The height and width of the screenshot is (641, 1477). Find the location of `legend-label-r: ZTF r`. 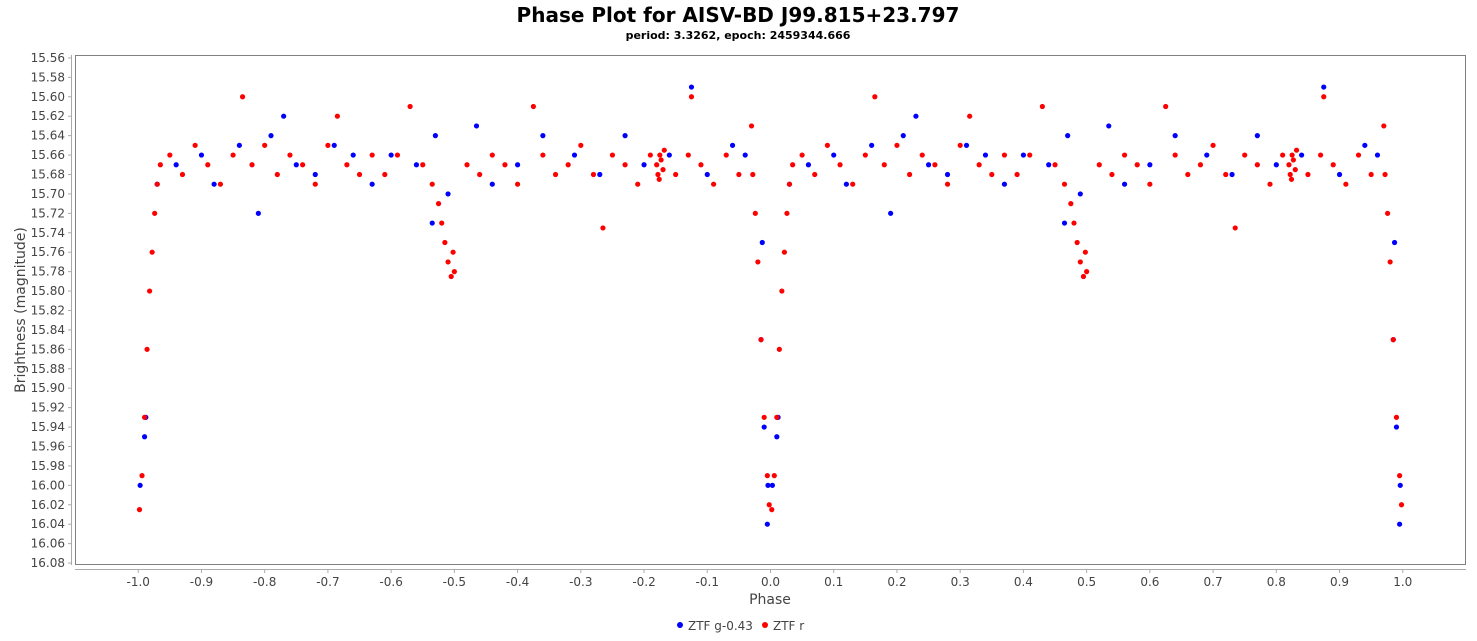

legend-label-r: ZTF r is located at coordinates (788, 626).